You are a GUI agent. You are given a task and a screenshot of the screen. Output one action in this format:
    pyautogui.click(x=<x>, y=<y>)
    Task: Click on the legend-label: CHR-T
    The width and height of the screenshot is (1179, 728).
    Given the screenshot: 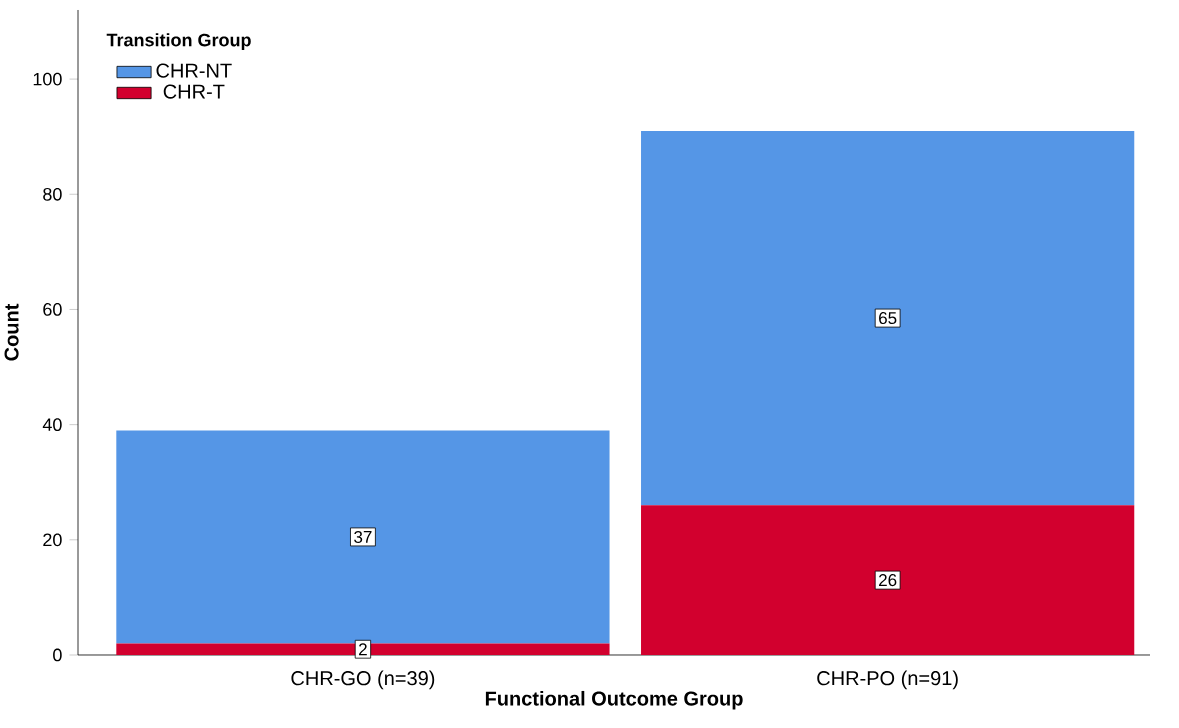 What is the action you would take?
    pyautogui.click(x=194, y=91)
    